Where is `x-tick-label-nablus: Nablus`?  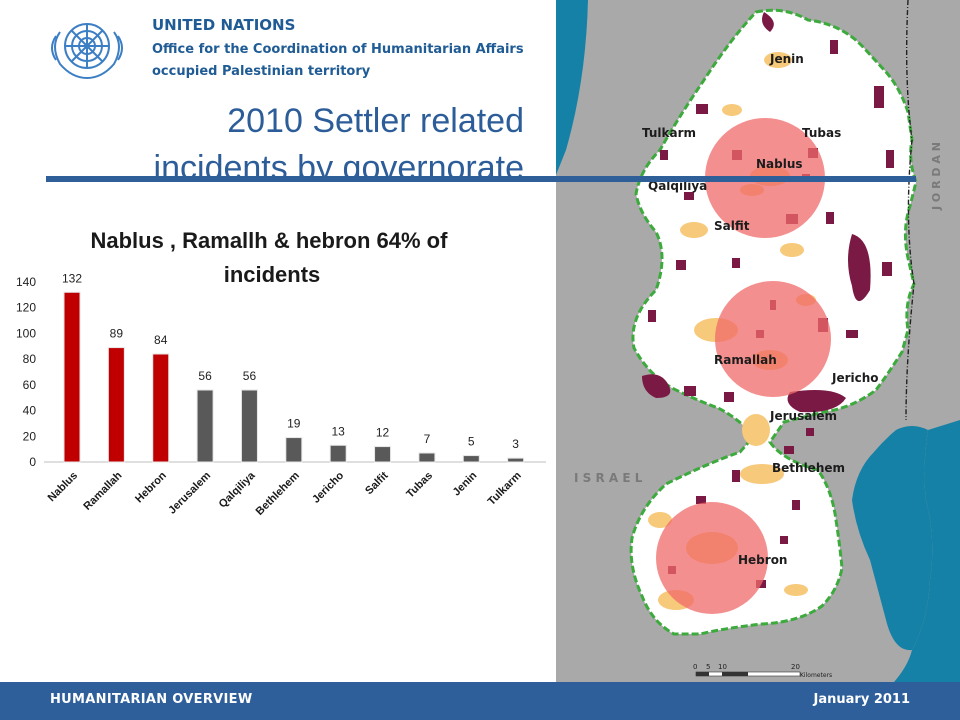
x-tick-label-nablus: Nablus is located at coordinates (63, 487).